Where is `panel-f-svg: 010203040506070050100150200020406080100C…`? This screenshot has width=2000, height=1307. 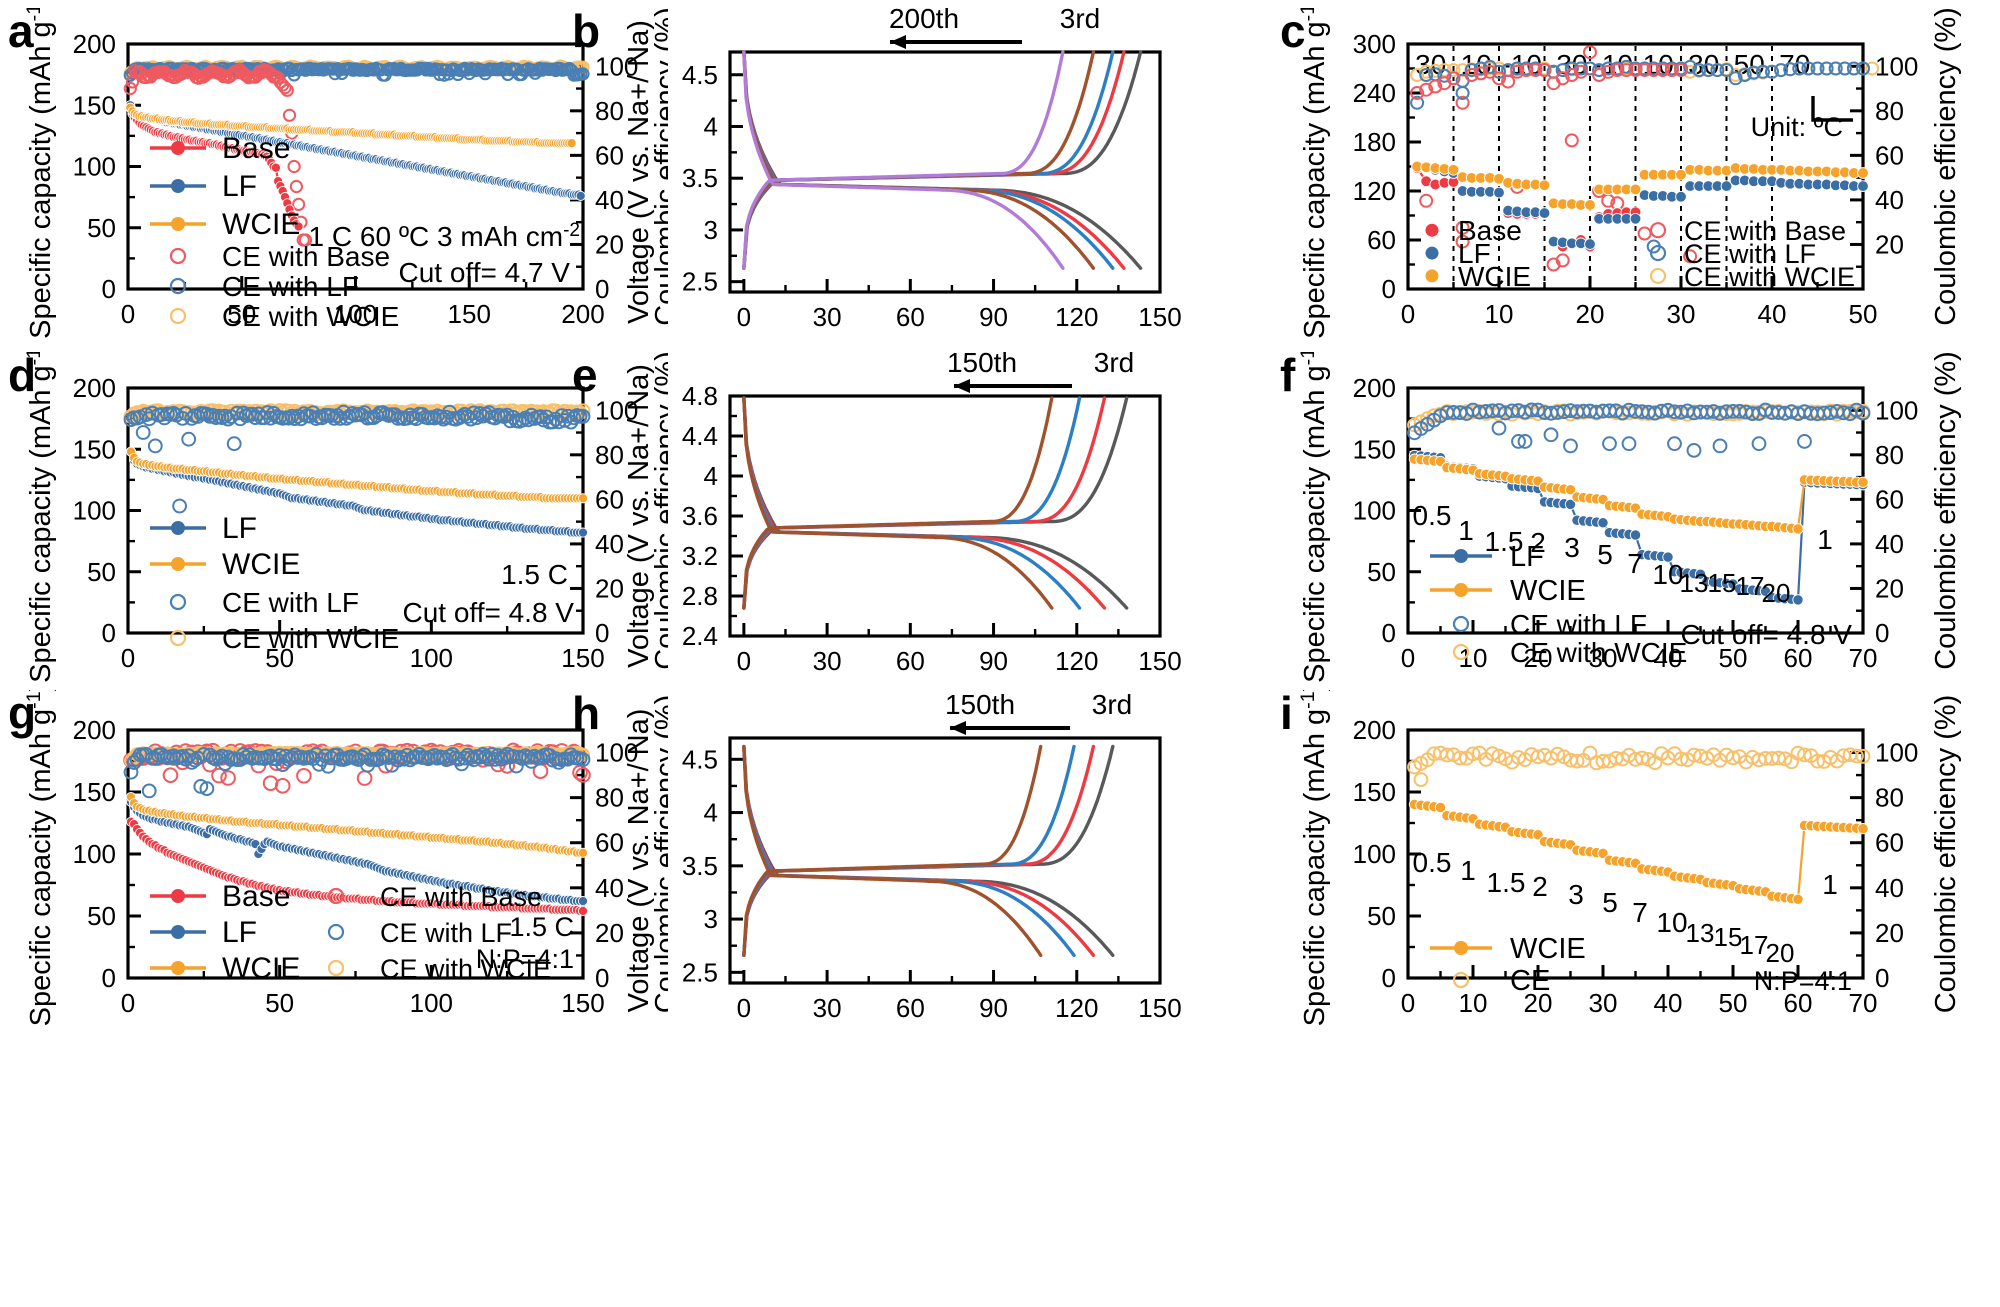 panel-f-svg: 010203040506070050100150200020406080100C… is located at coordinates (1629, 517).